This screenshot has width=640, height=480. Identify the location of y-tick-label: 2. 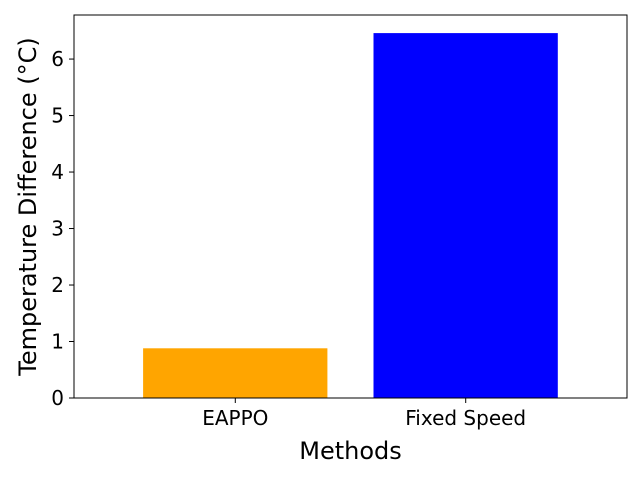
(57, 285).